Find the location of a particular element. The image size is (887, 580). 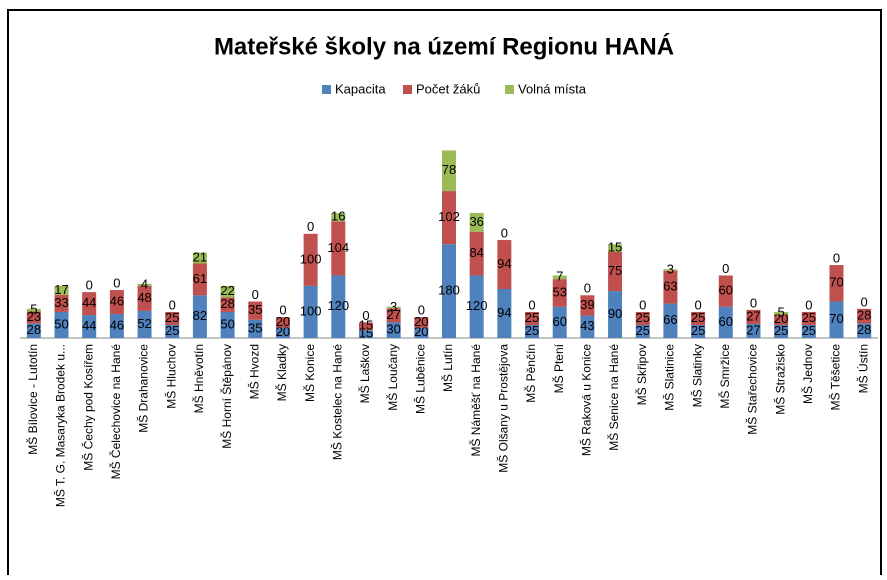

data-label: 35 is located at coordinates (255, 309).